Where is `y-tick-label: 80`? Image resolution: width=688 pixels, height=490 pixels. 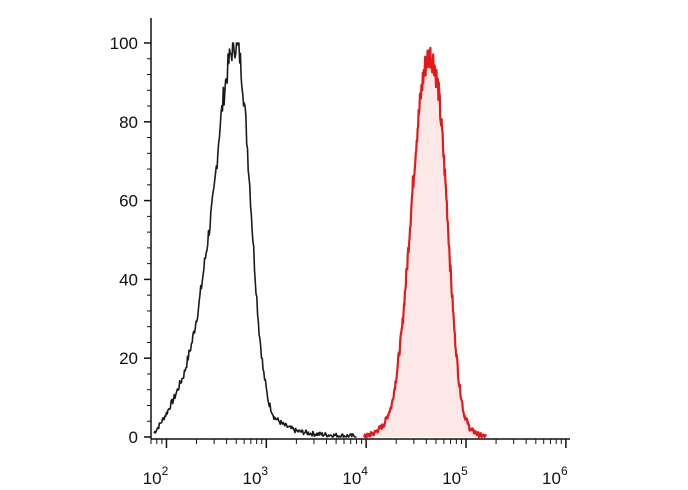
y-tick-label: 80 is located at coordinates (128, 122).